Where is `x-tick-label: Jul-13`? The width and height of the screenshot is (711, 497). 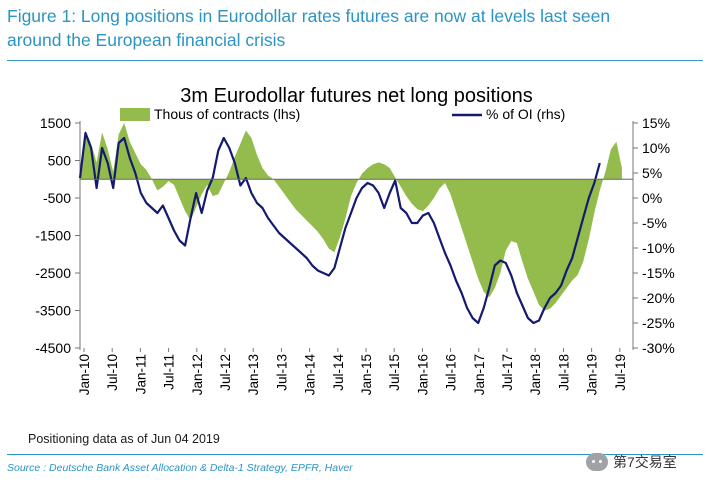
x-tick-label: Jul-13 is located at coordinates (281, 372).